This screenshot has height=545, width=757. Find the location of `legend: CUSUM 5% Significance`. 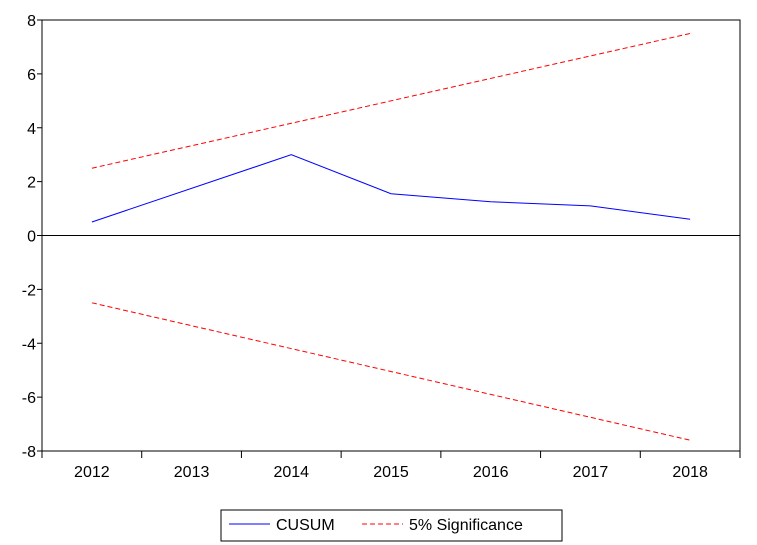

legend: CUSUM 5% Significance is located at coordinates (391, 525).